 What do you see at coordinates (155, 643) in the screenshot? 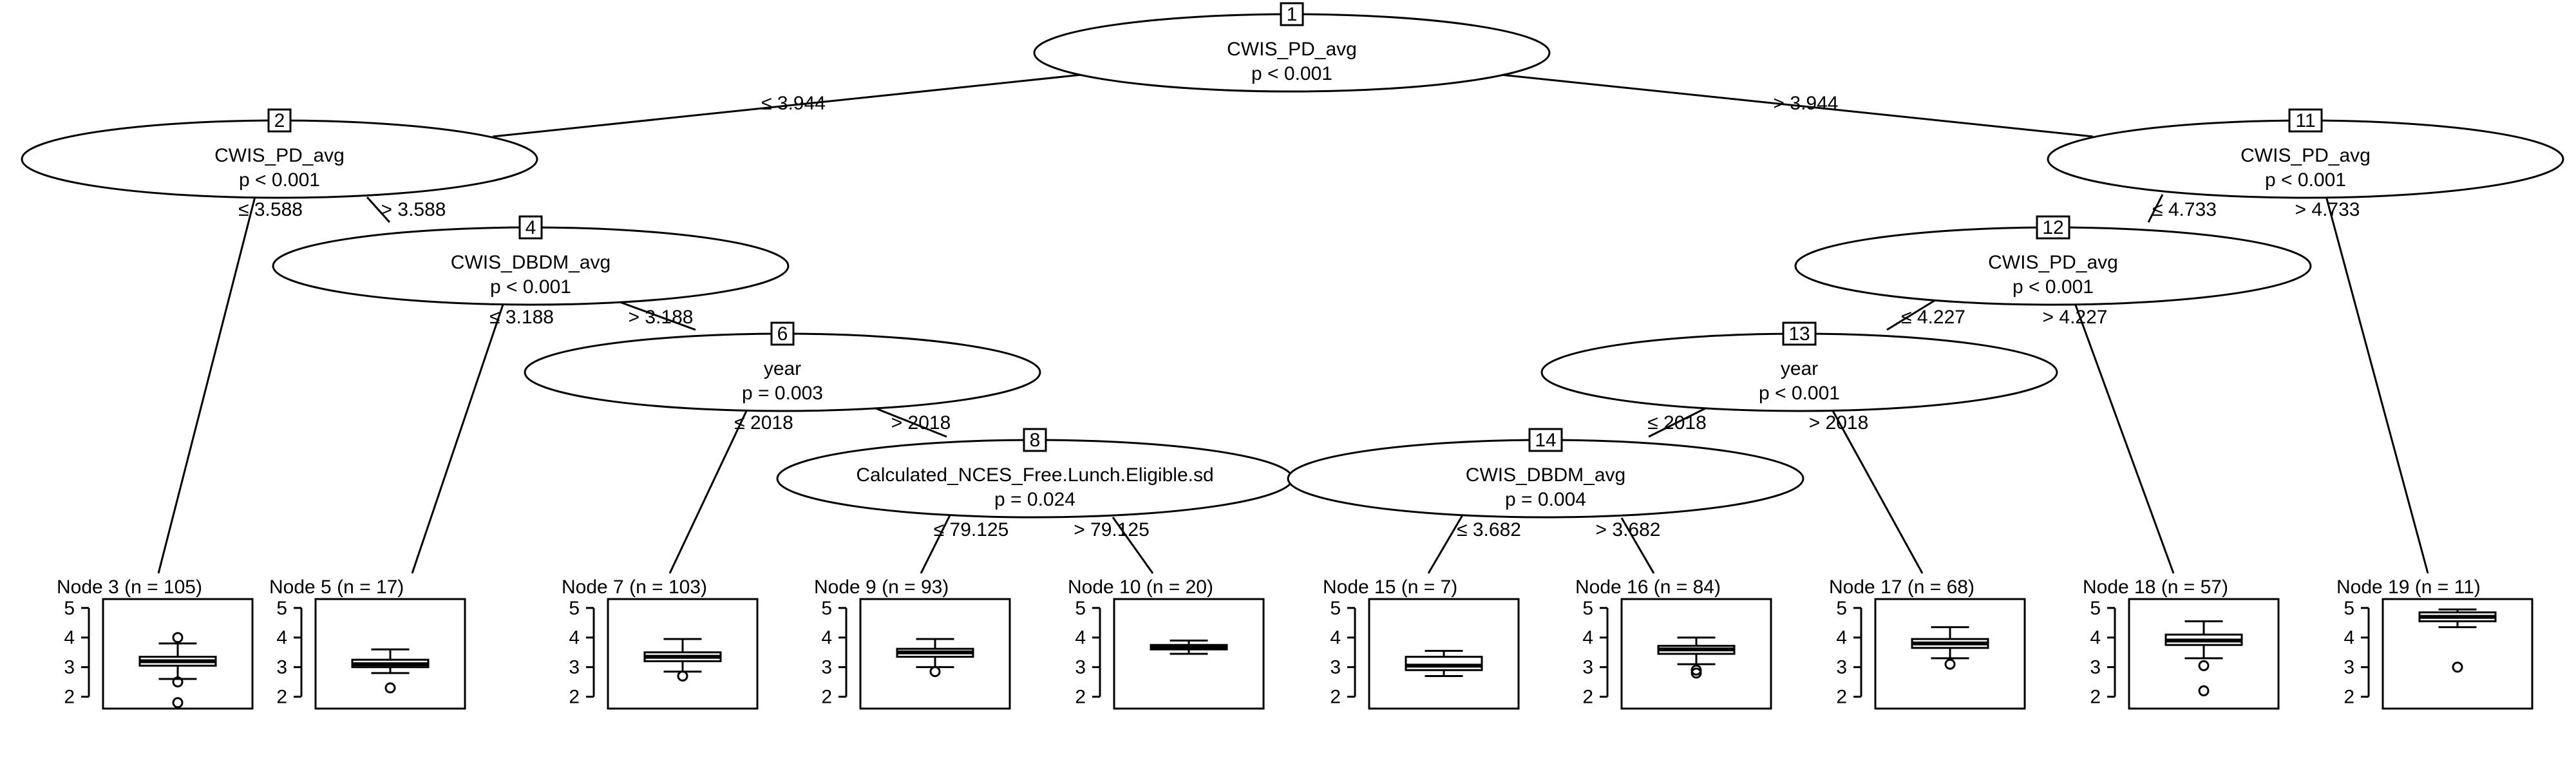
I see `leaf-node-3: Node 3 (n = 105)5 4 3 2` at bounding box center [155, 643].